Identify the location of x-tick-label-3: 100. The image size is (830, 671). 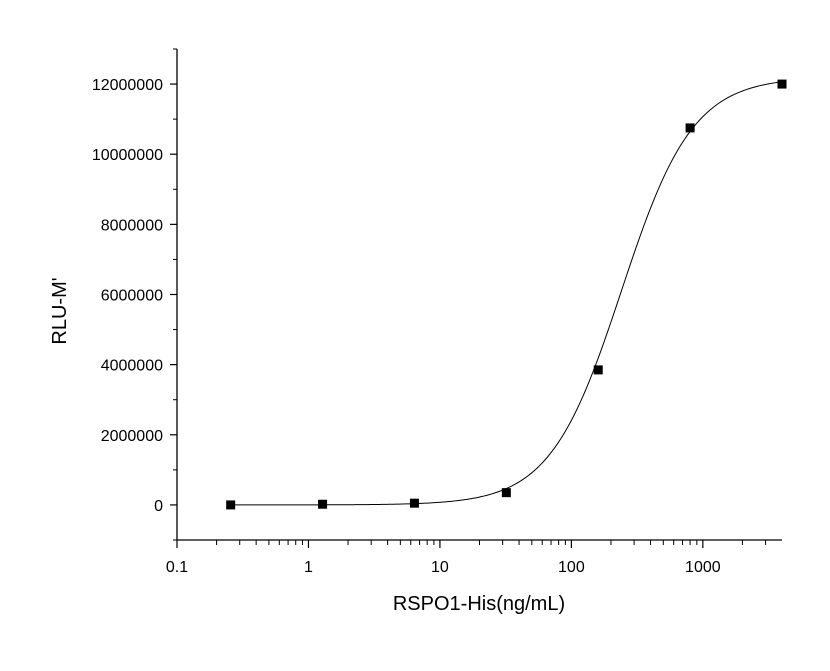
(571, 567).